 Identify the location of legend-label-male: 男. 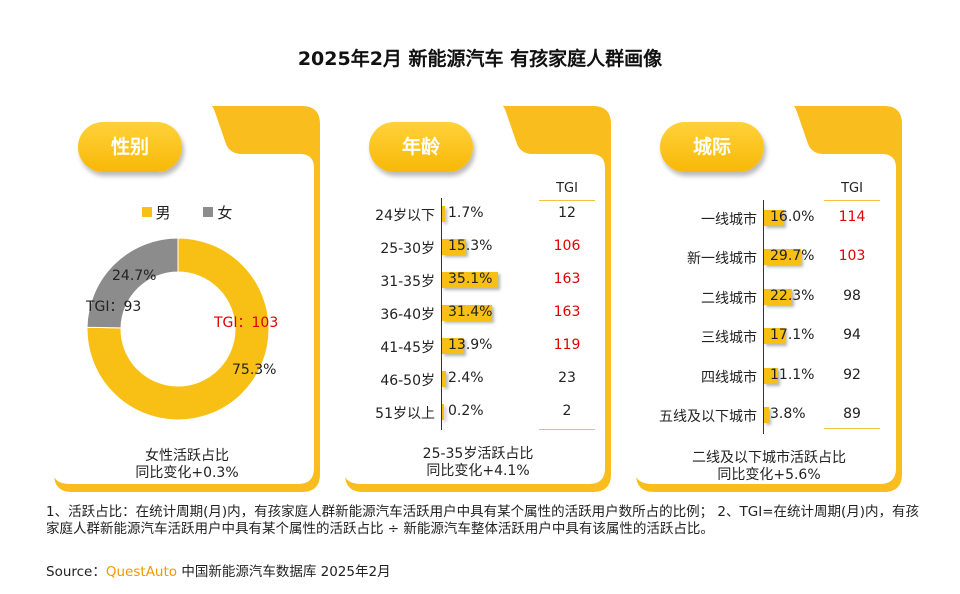
(163, 213).